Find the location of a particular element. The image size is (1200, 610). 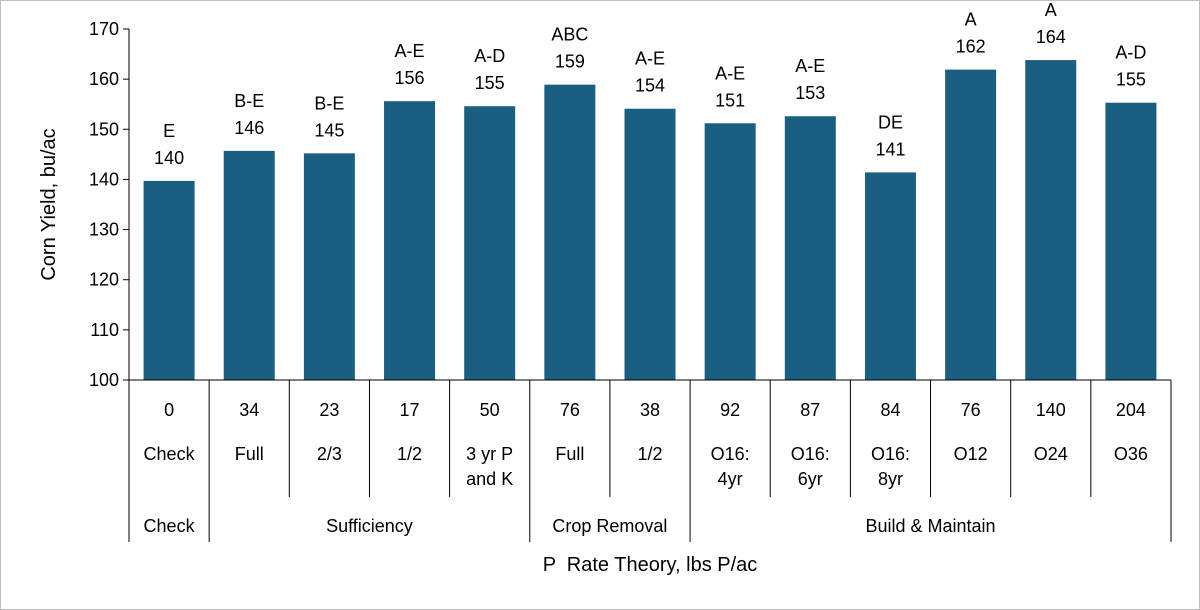

data-label-value: 151 is located at coordinates (730, 100).